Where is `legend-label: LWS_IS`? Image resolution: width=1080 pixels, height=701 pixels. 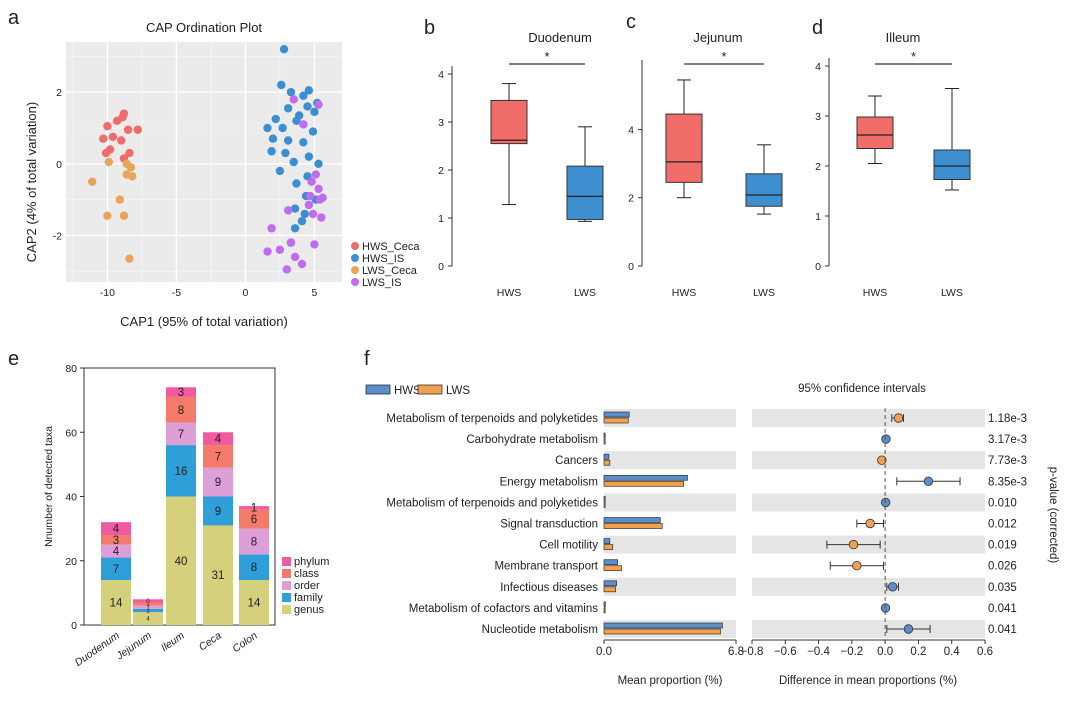 legend-label: LWS_IS is located at coordinates (382, 283).